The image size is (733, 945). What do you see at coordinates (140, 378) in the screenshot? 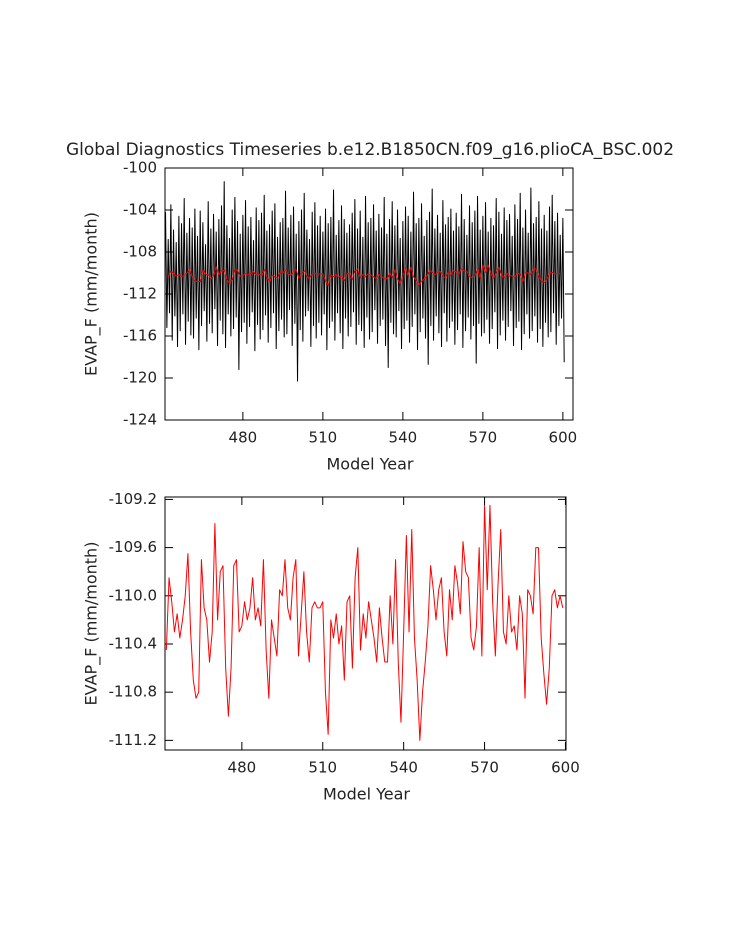
I see `y-tick-label: -120` at bounding box center [140, 378].